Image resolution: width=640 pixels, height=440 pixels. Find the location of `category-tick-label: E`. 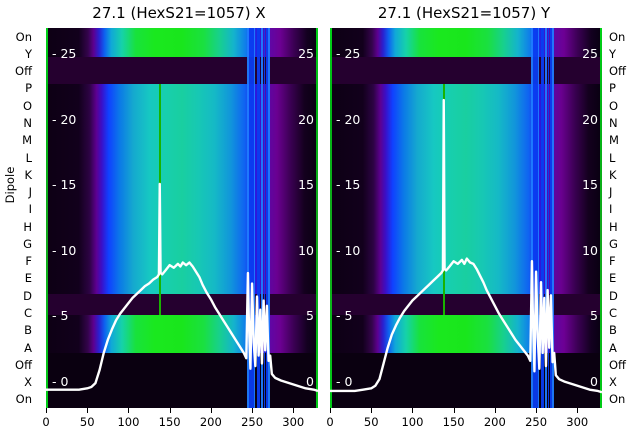

category-tick-label: E is located at coordinates (613, 278).